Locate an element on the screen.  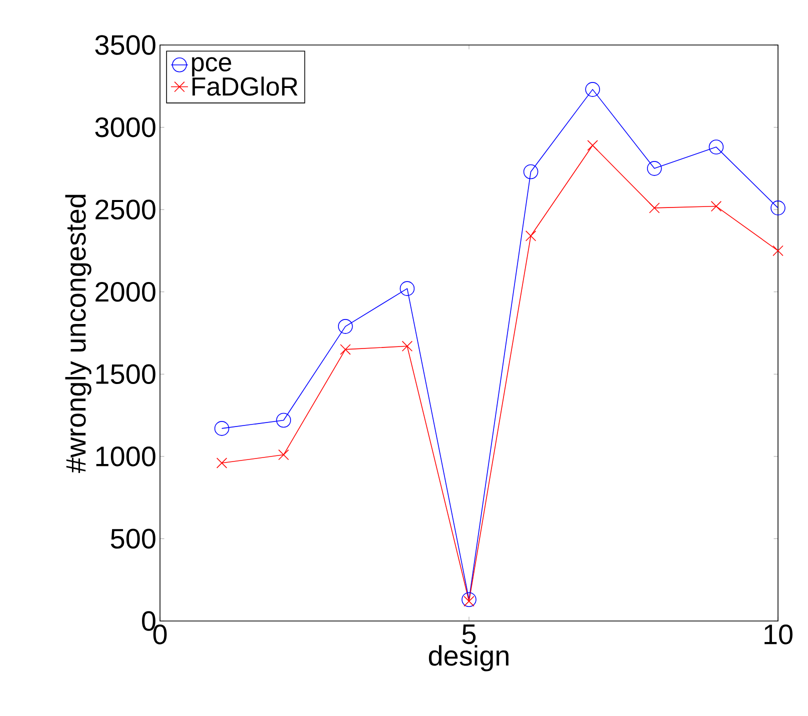
y-tick-label: 500 is located at coordinates (133, 538).